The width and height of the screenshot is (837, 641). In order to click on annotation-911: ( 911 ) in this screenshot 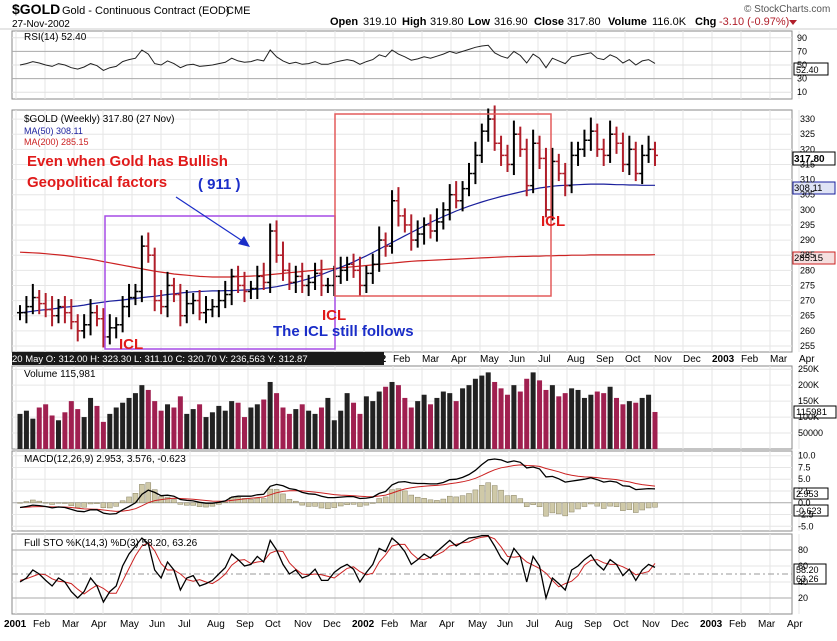, I will do `click(219, 184)`.